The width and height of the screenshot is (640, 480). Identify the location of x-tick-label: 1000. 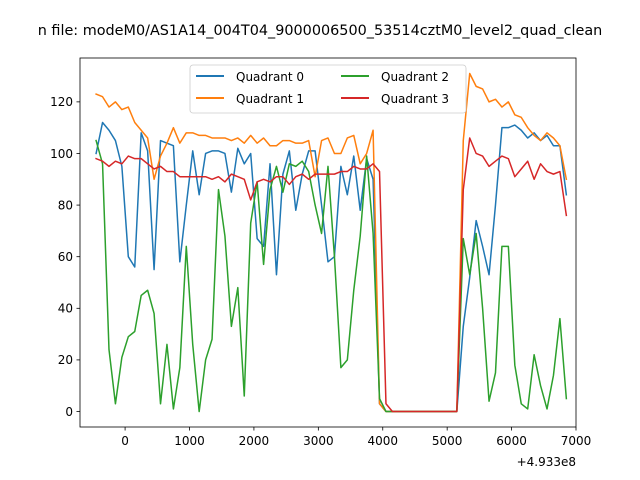
(189, 441).